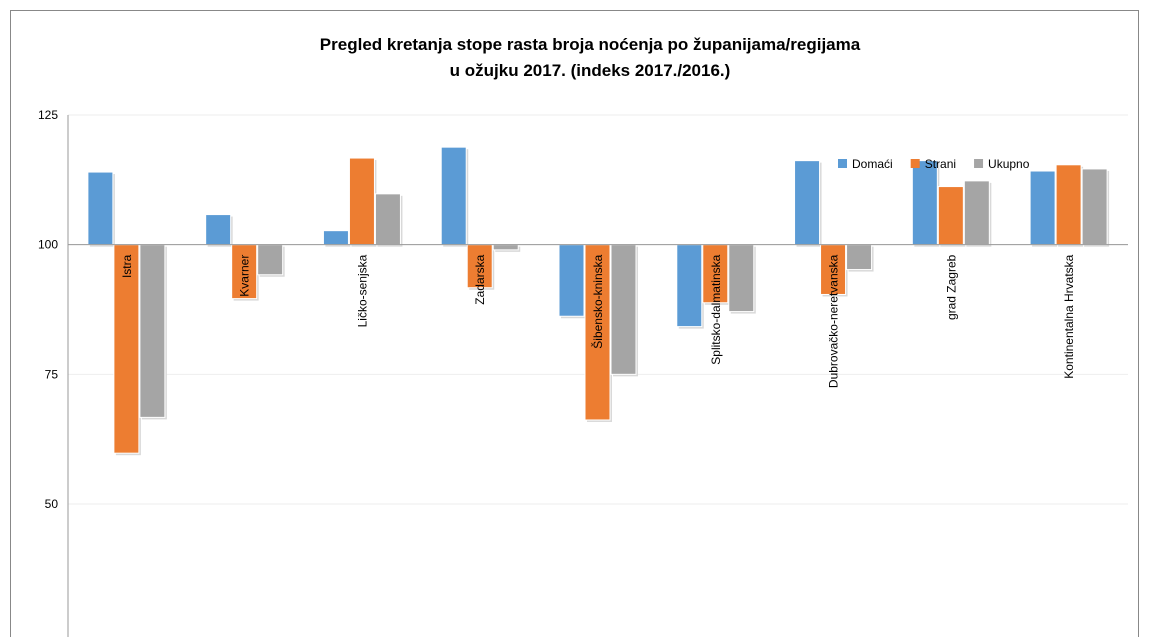 The image size is (1150, 642). I want to click on x-tick-label: grad Zagreb, so click(951, 287).